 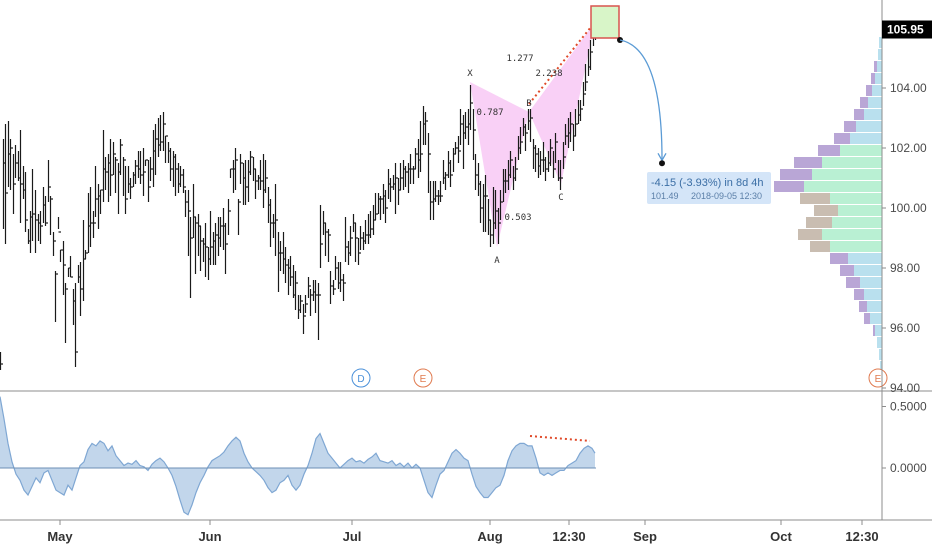 I want to click on y-tick-label: 104.00, so click(x=908, y=88).